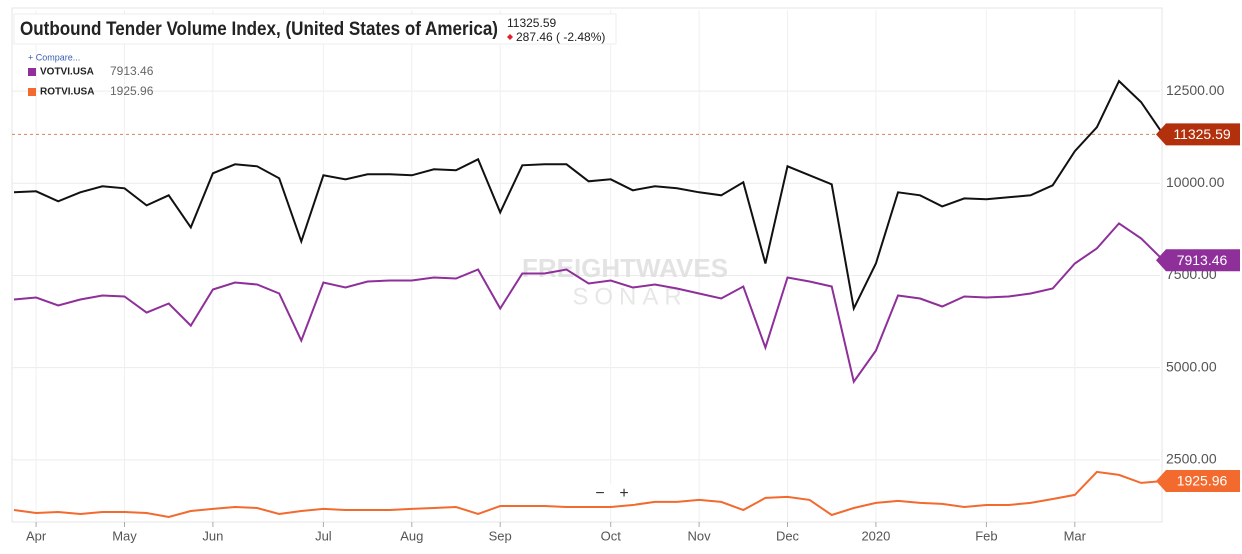 Image resolution: width=1242 pixels, height=554 pixels. I want to click on watermark: SONAR, so click(629, 296).